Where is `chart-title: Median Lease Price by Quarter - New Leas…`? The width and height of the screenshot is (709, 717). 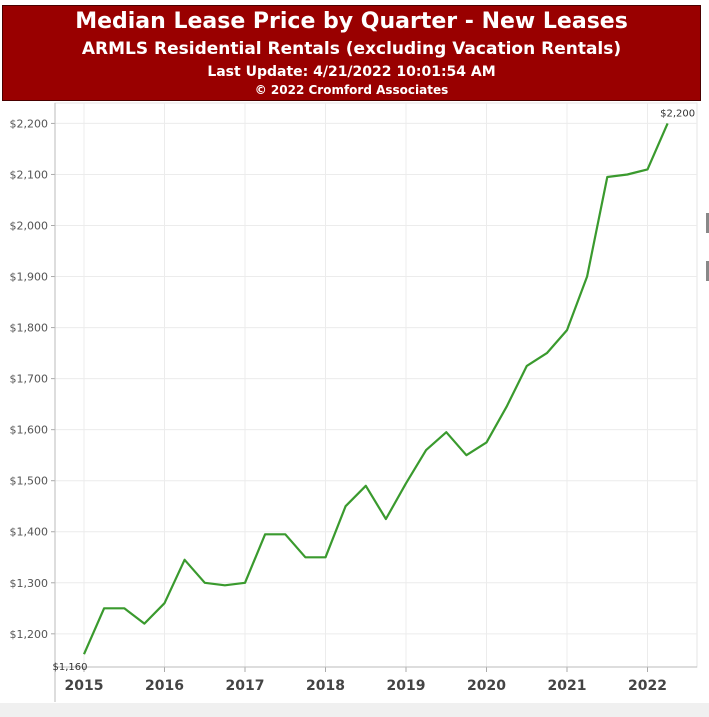 chart-title: Median Lease Price by Quarter - New Leas… is located at coordinates (351, 21).